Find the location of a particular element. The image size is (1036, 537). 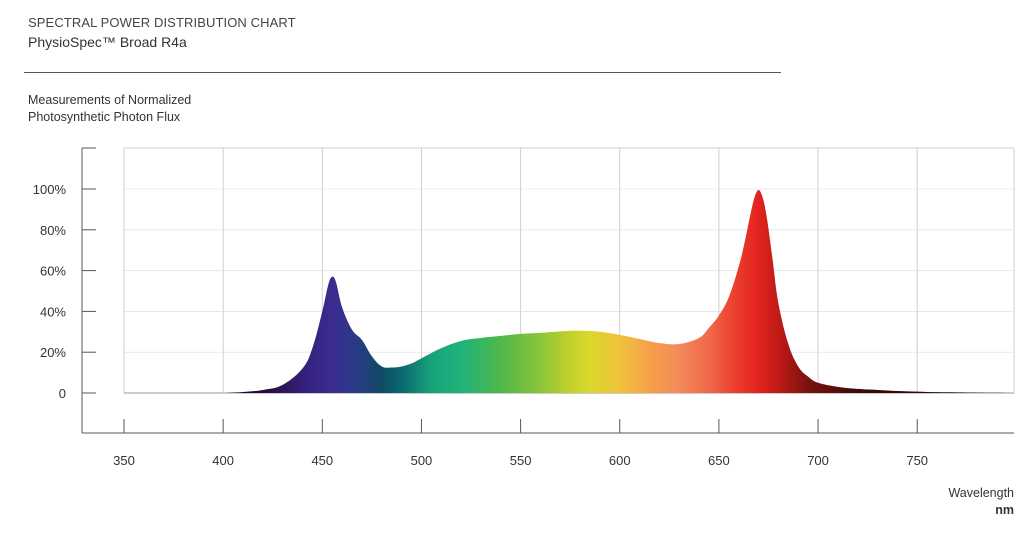

x-axis-unit: nm is located at coordinates (1004, 510).